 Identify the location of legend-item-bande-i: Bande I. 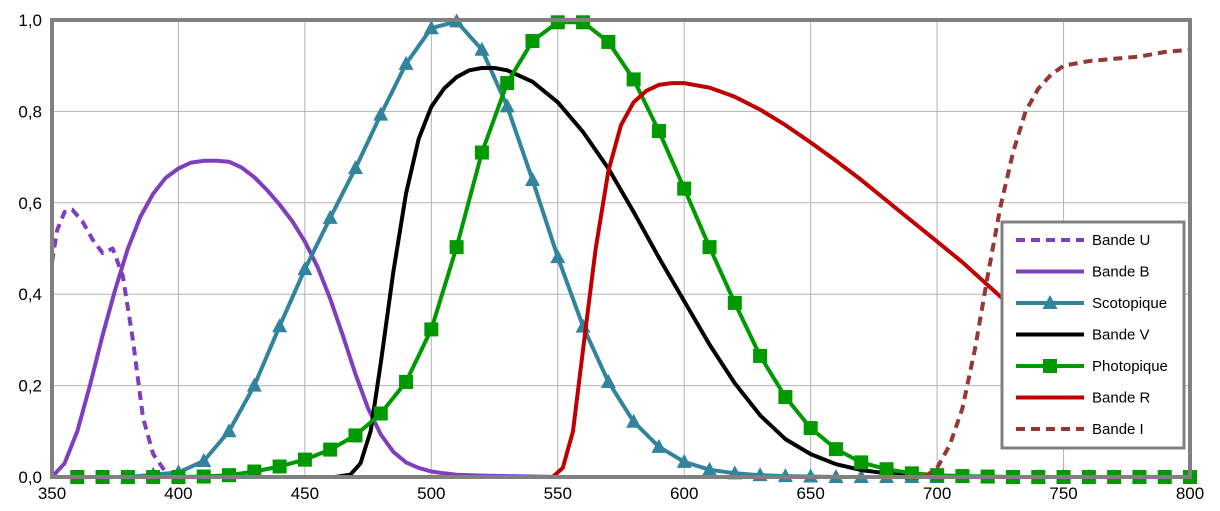
(1080, 429).